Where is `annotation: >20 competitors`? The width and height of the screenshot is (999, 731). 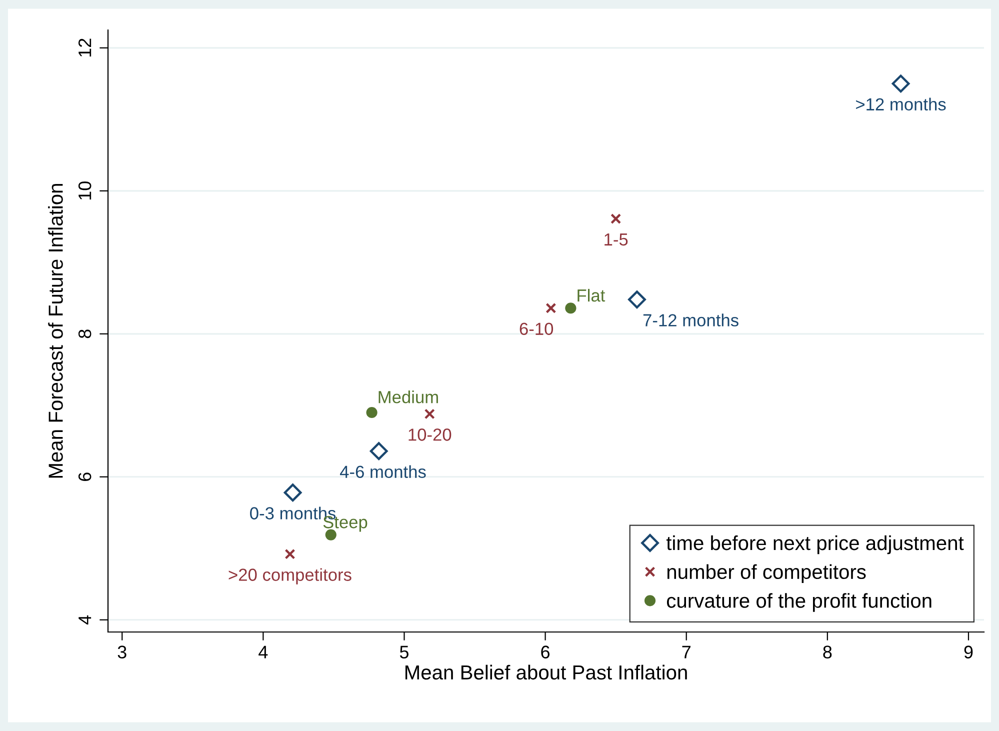
annotation: >20 competitors is located at coordinates (290, 576).